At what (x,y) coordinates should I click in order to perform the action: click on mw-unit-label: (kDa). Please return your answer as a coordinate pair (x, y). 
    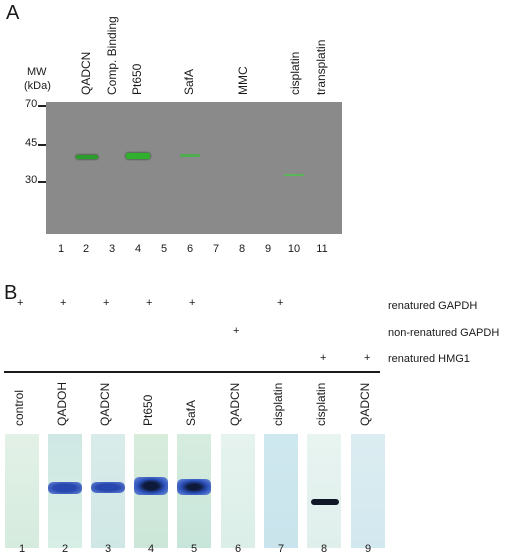
    Looking at the image, I should click on (37, 86).